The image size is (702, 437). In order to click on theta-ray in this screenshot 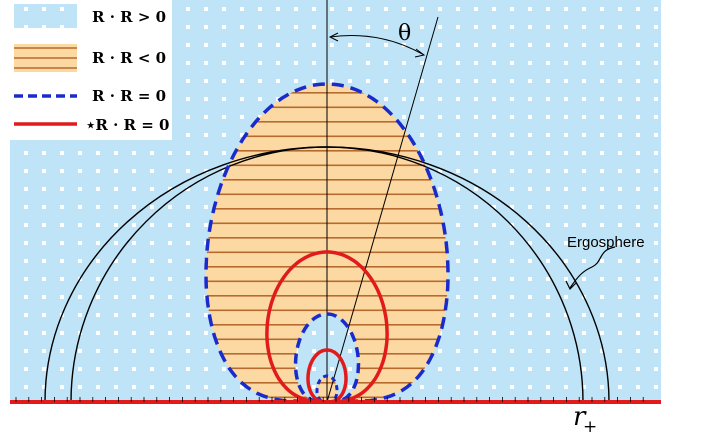, I will do `click(382, 209)`.